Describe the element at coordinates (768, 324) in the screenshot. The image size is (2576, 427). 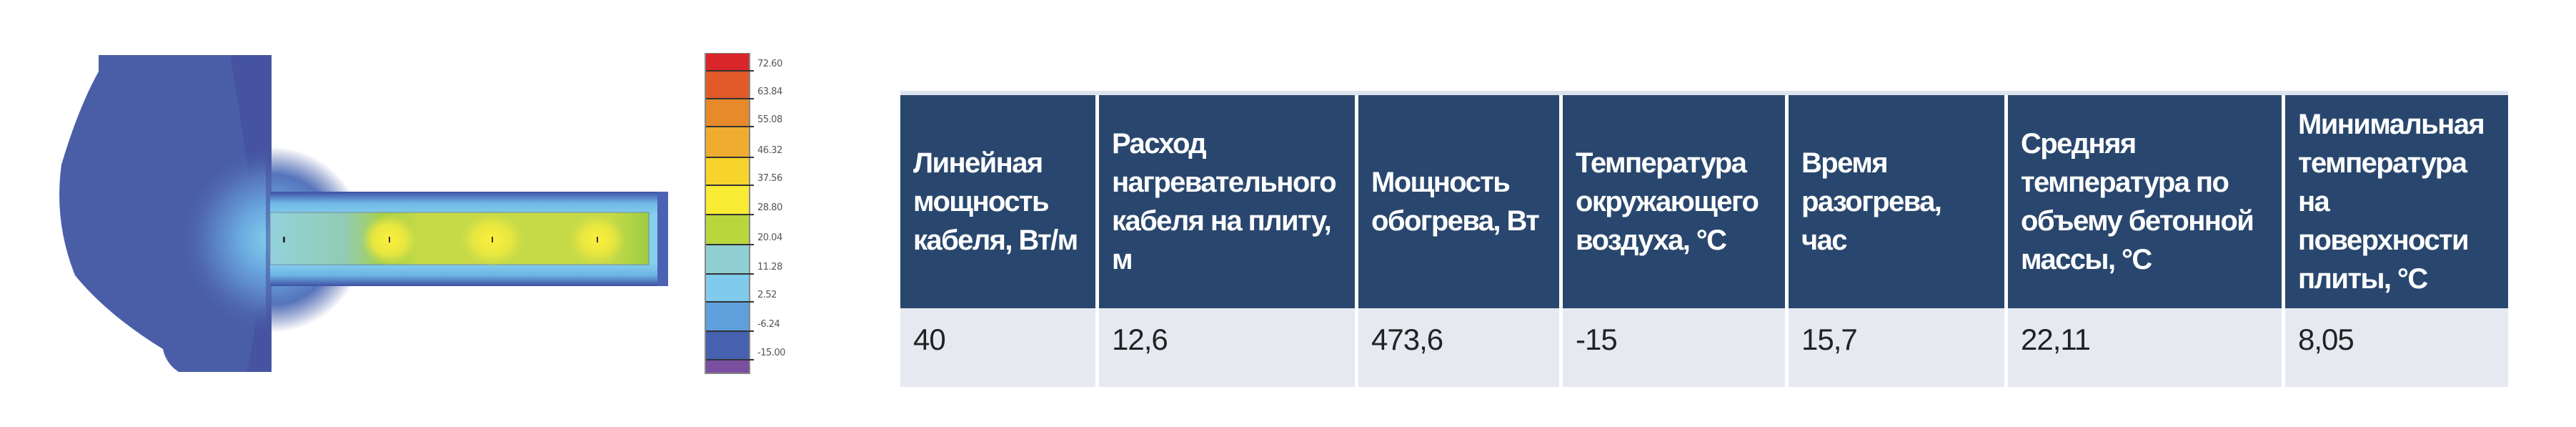
I see `color-scale-label: -6.24` at that location.